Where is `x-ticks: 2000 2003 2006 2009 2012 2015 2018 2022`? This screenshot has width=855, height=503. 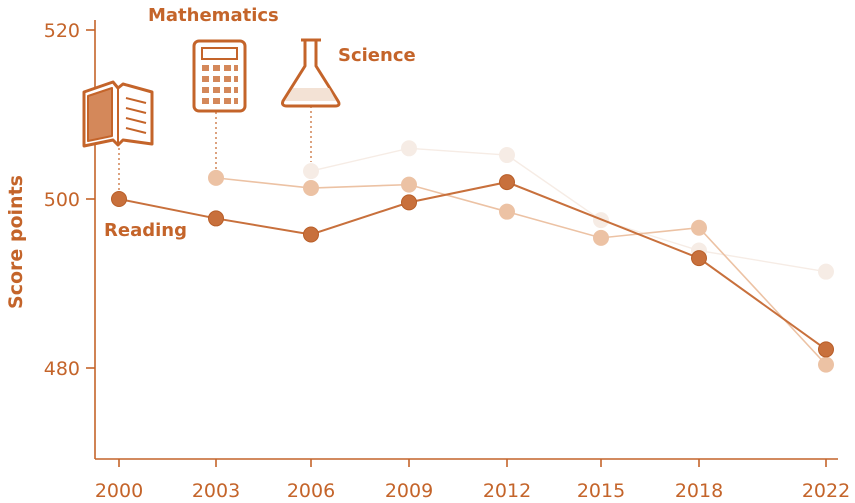
x-ticks: 2000 2003 2006 2009 2012 2015 2018 2022 is located at coordinates (472, 480).